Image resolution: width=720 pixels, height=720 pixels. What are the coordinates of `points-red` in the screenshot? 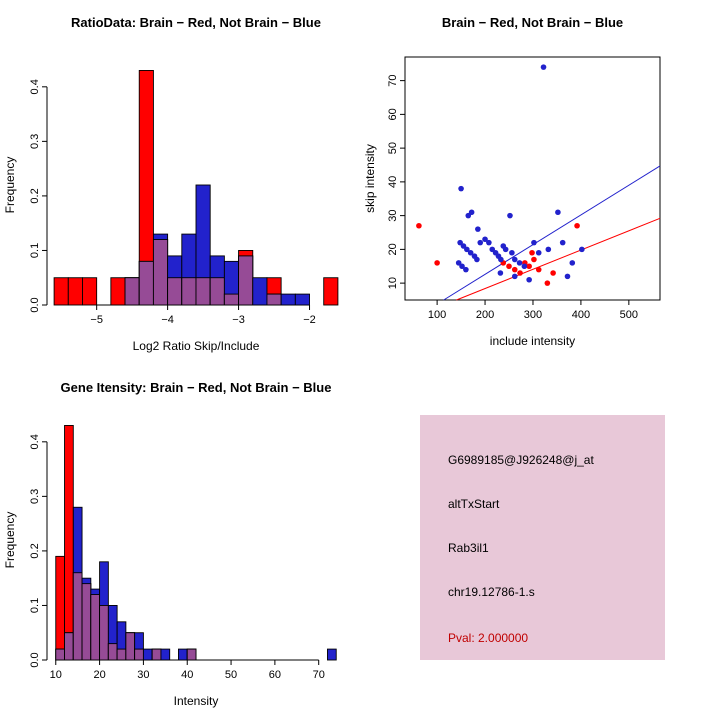 It's located at (498, 254).